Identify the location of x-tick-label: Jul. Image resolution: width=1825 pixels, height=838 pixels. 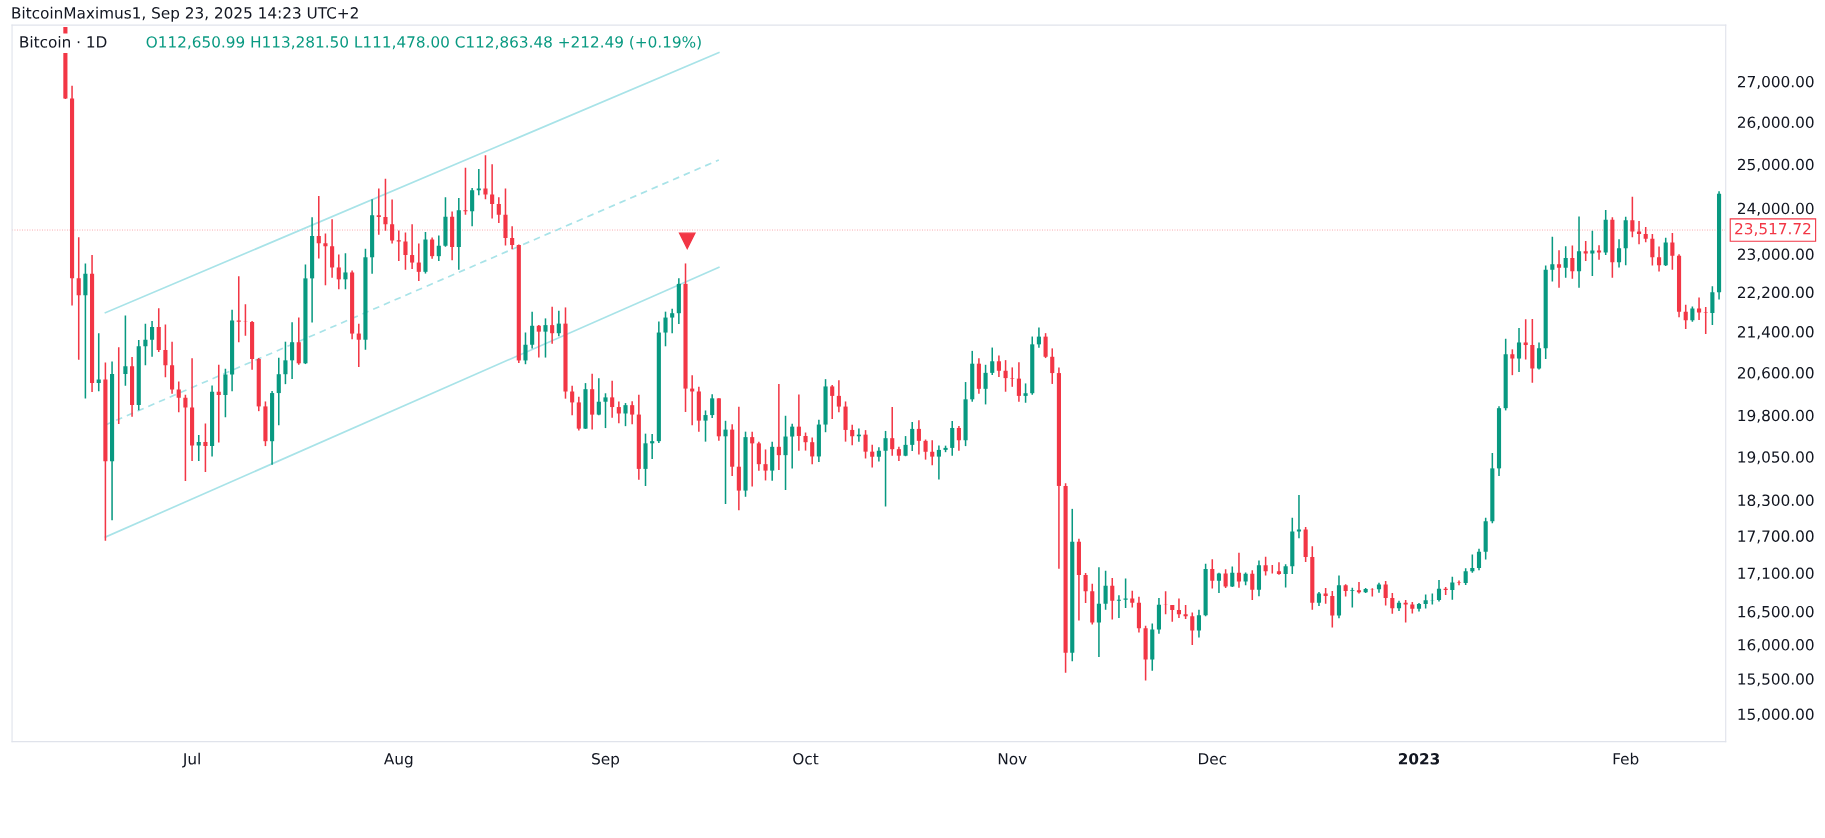
(191, 760).